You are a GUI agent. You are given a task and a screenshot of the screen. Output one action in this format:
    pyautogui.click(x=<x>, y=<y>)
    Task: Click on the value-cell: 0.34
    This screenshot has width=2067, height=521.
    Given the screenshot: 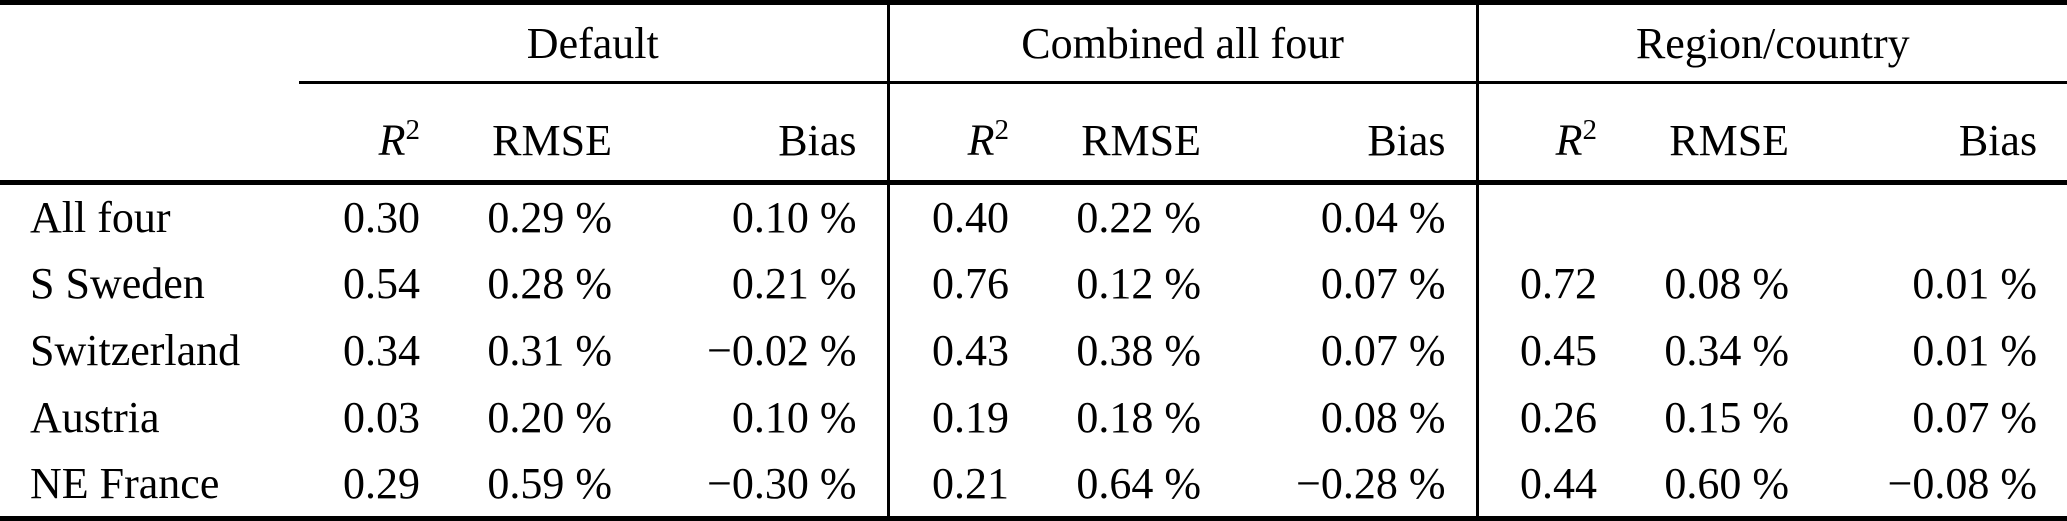 What is the action you would take?
    pyautogui.click(x=381, y=350)
    